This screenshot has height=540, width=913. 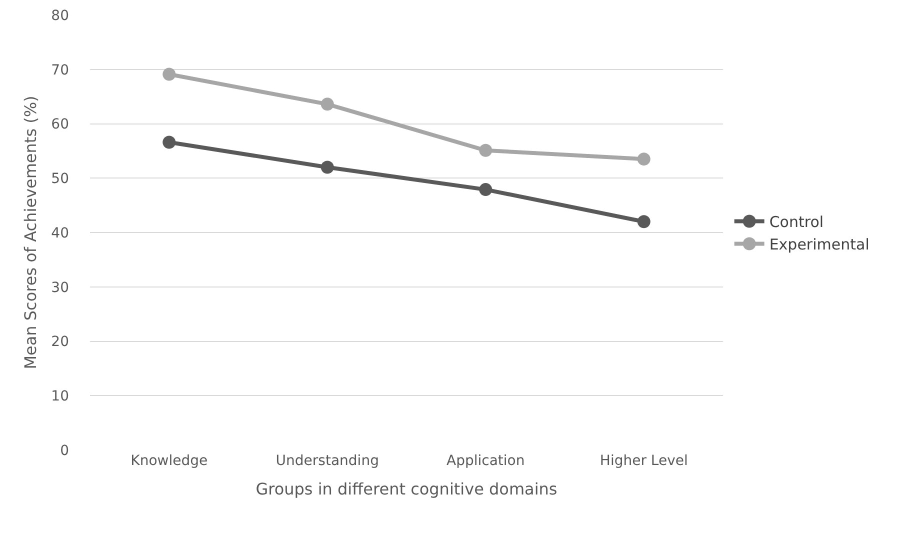 What do you see at coordinates (60, 288) in the screenshot?
I see `y-tick-label: 30` at bounding box center [60, 288].